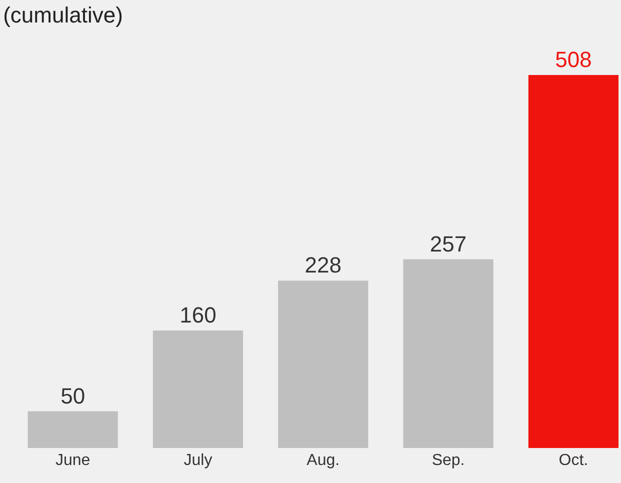 This screenshot has height=483, width=621. Describe the element at coordinates (198, 315) in the screenshot. I see `data-label: 160` at that location.